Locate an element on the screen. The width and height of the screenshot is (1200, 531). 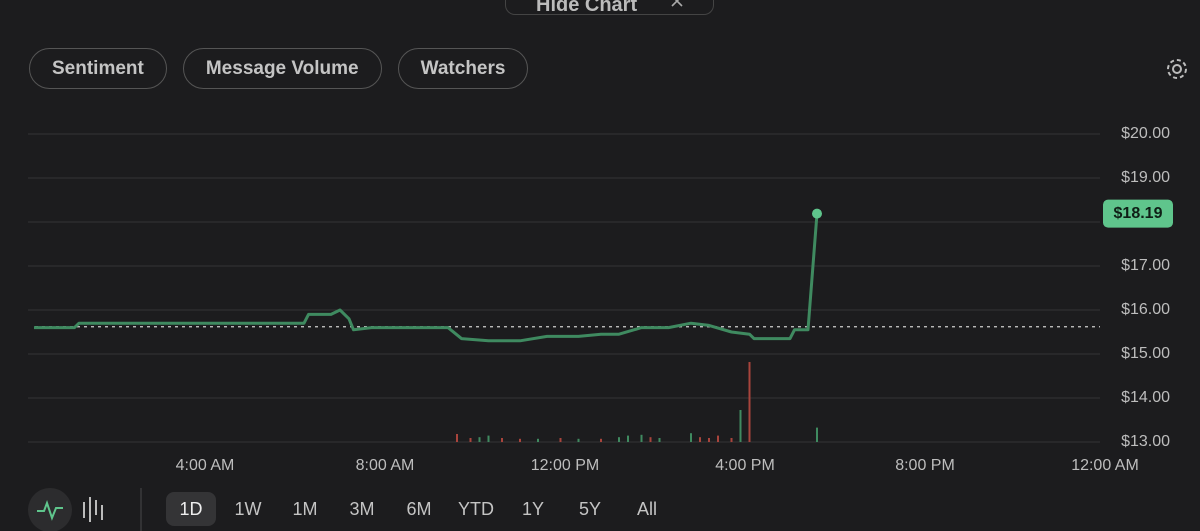
close-icon is located at coordinates (677, 3).